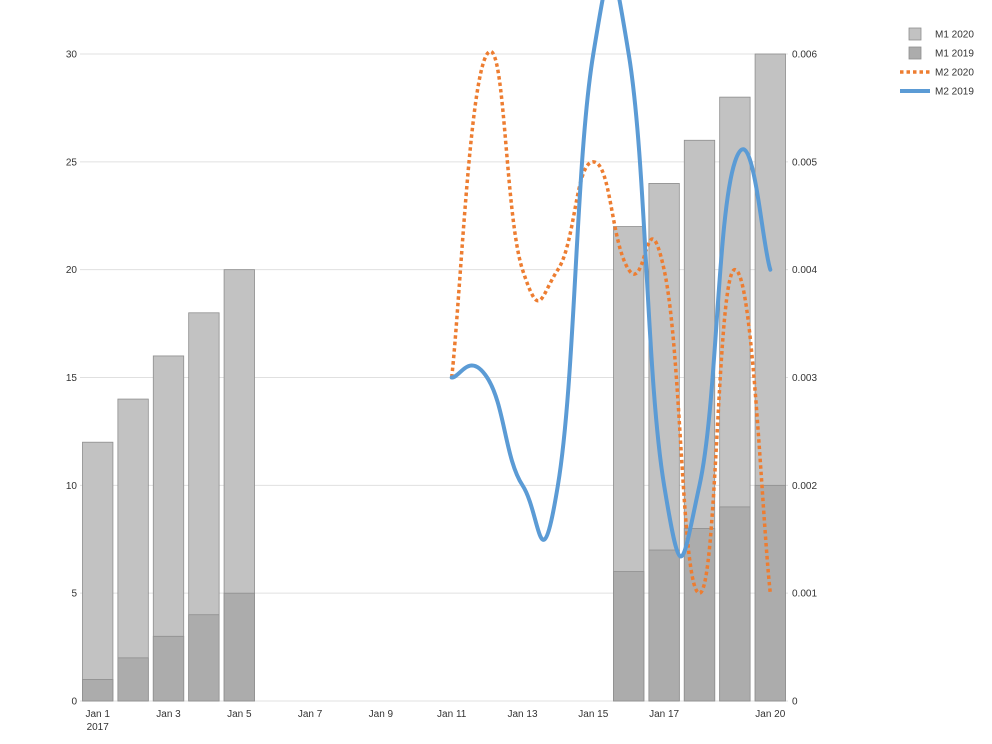 This screenshot has height=744, width=992. What do you see at coordinates (804, 55) in the screenshot?
I see `y-right-tick-label: 0.006` at bounding box center [804, 55].